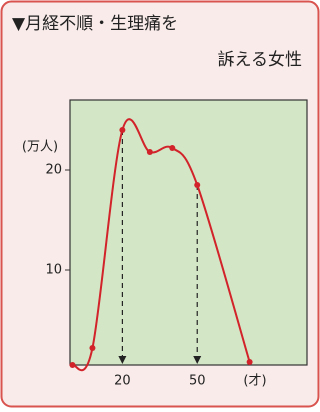  I want to click on chart-title: ▼月経不順・生理痛を, so click(95, 24).